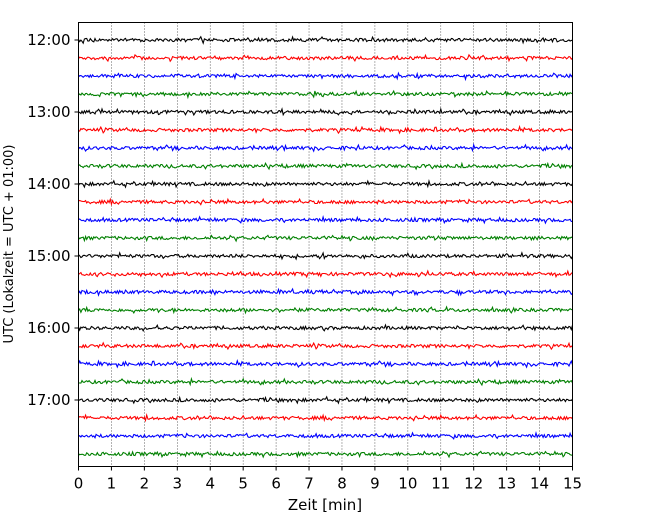 The image size is (650, 520). I want to click on x-tick-label: 6, so click(276, 484).